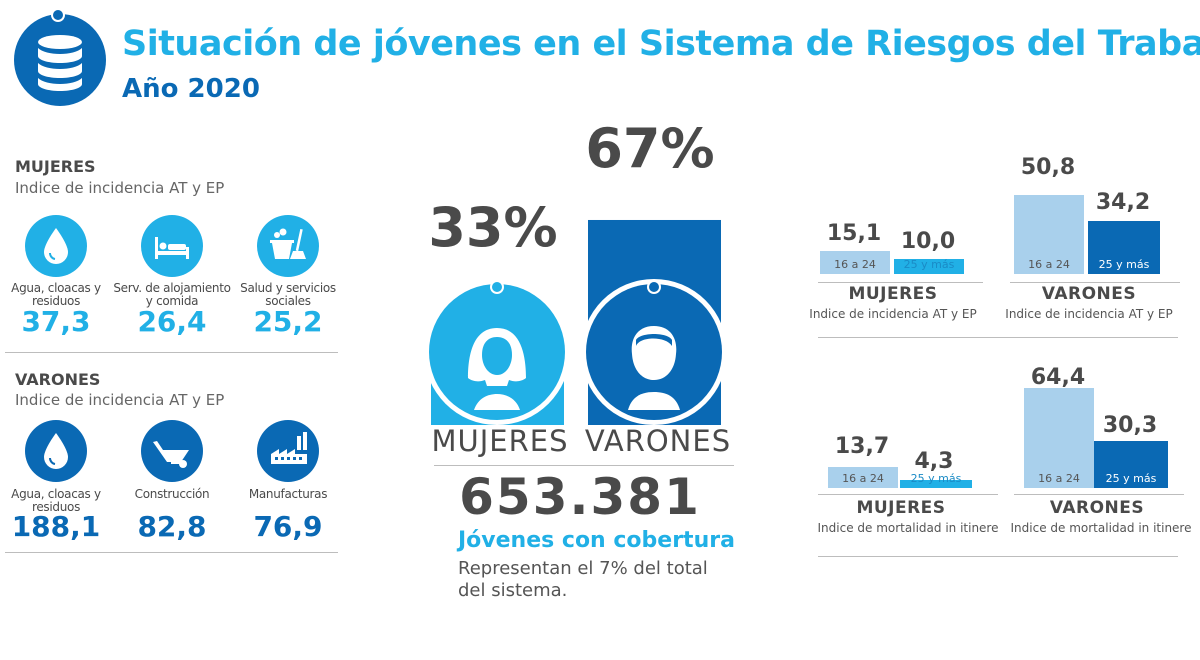  I want to click on bar-value-label: 13,7, so click(862, 446).